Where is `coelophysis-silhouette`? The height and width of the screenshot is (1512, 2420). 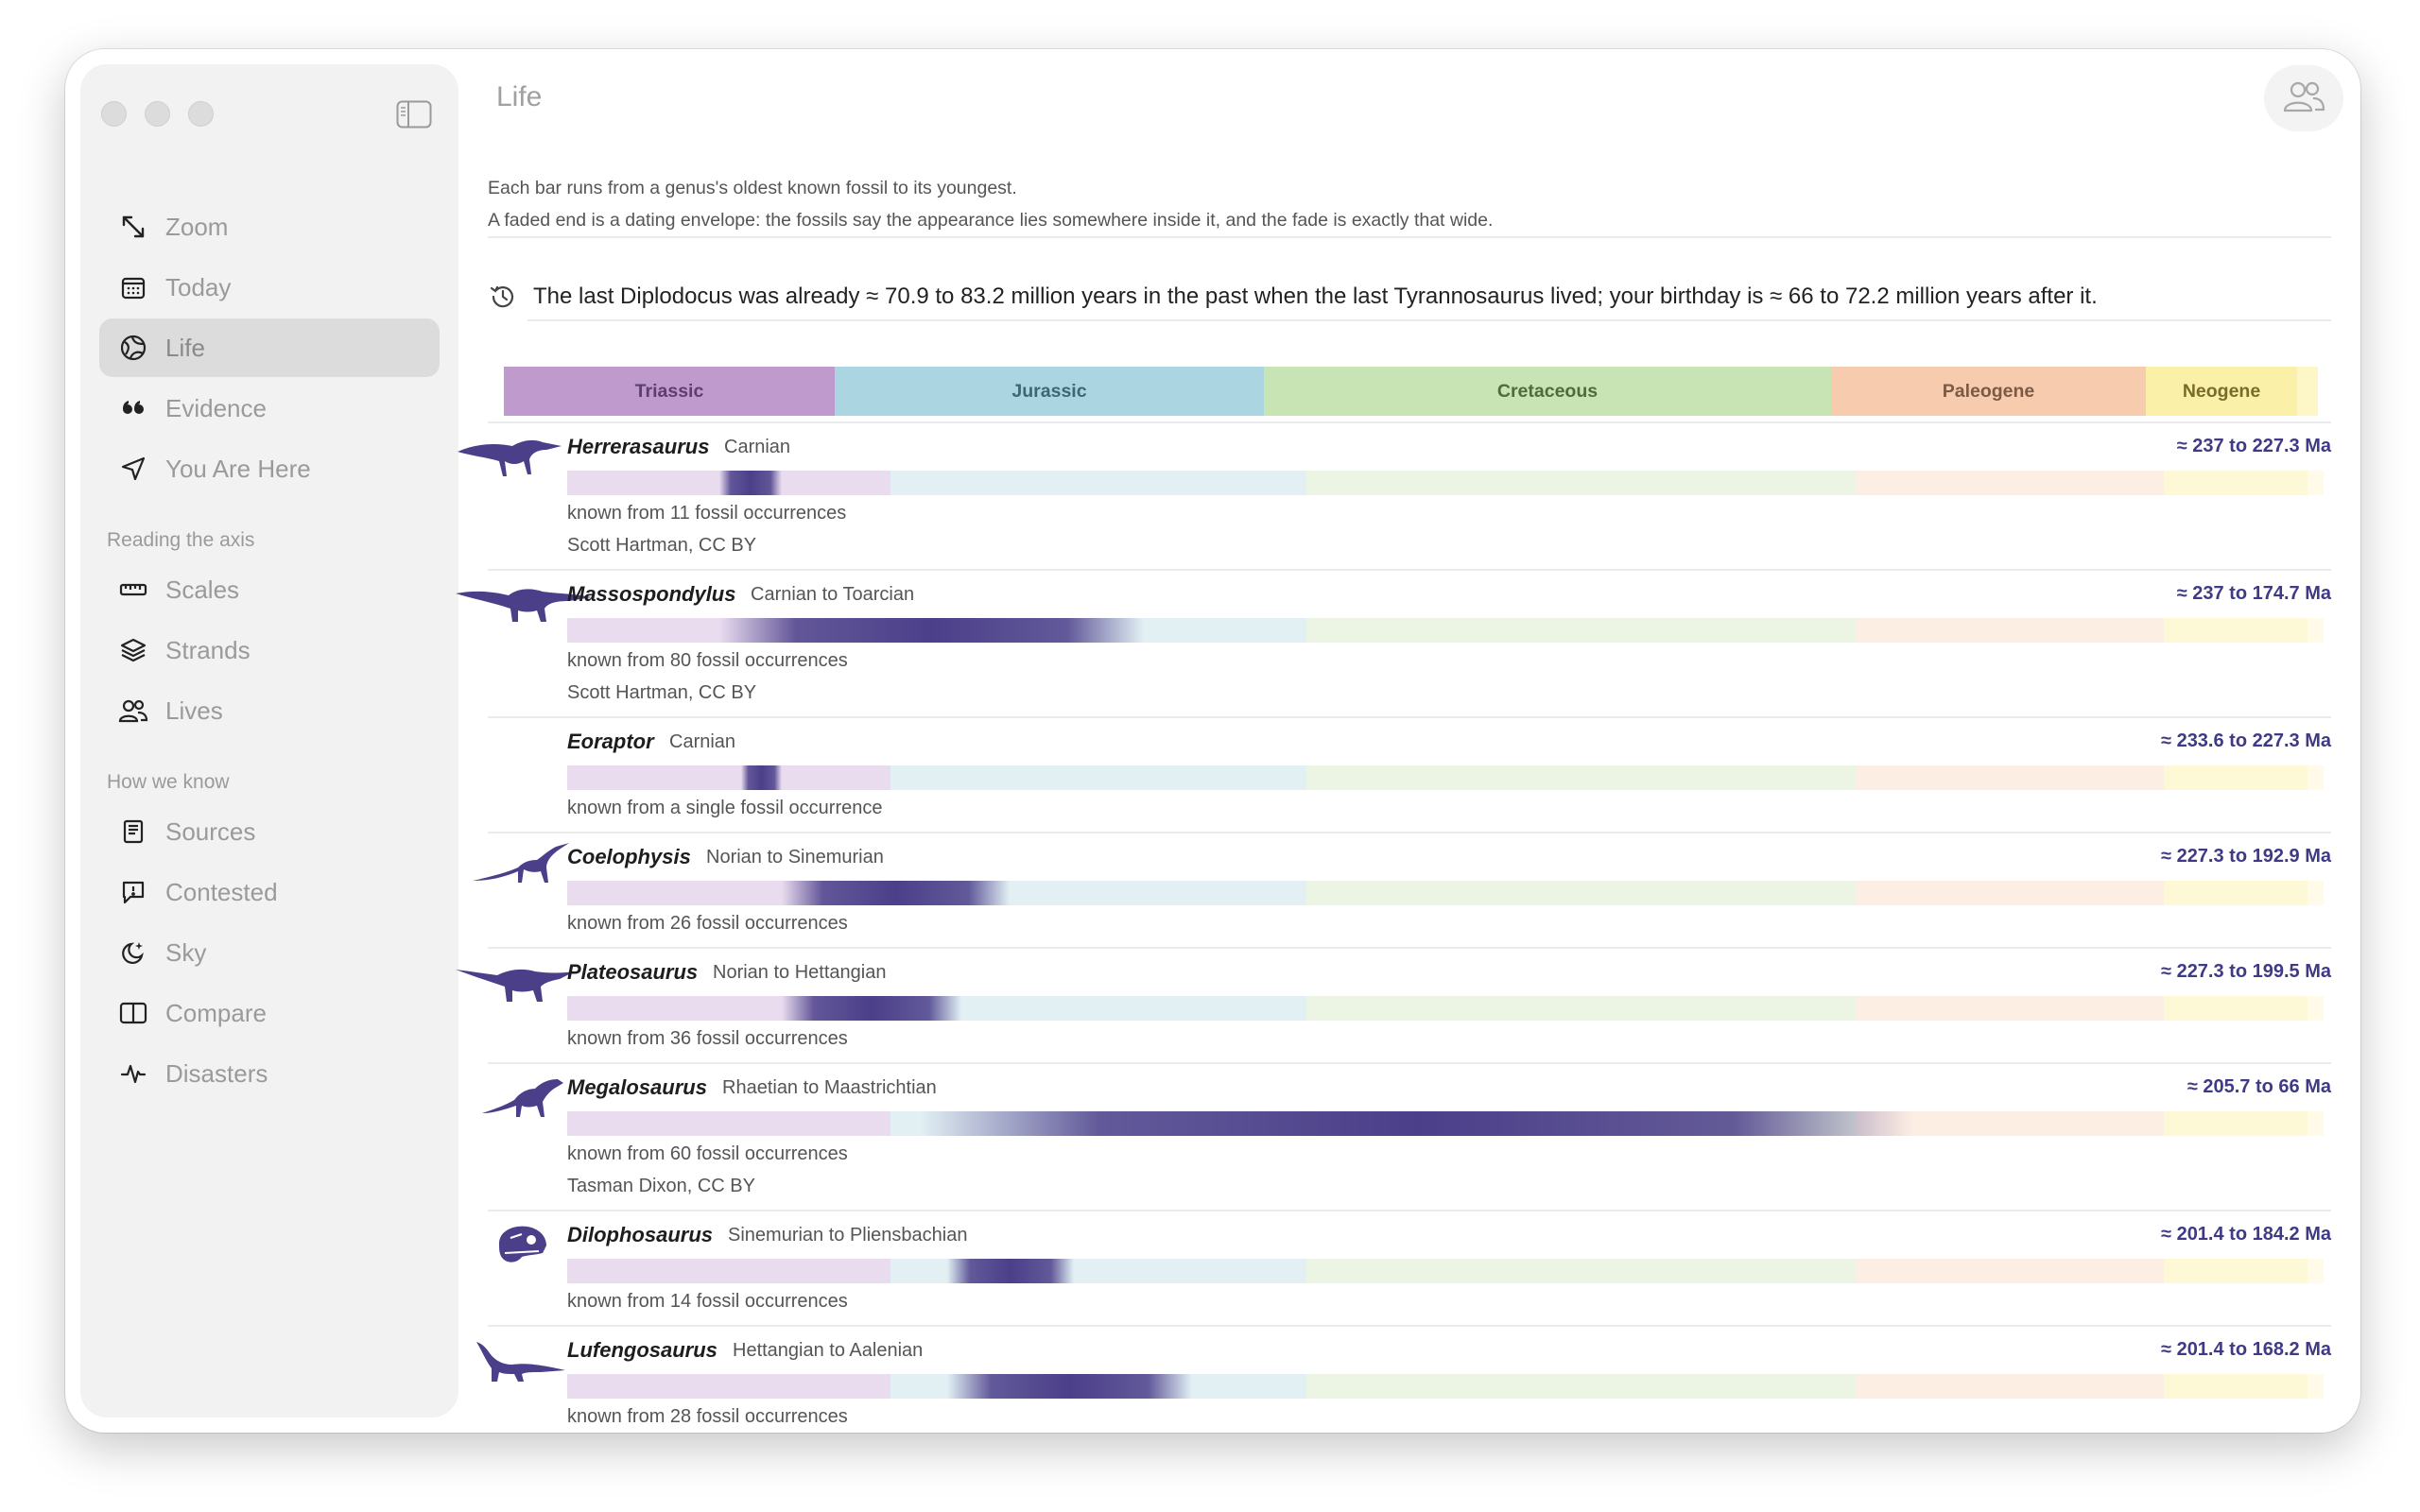 coelophysis-silhouette is located at coordinates (523, 865).